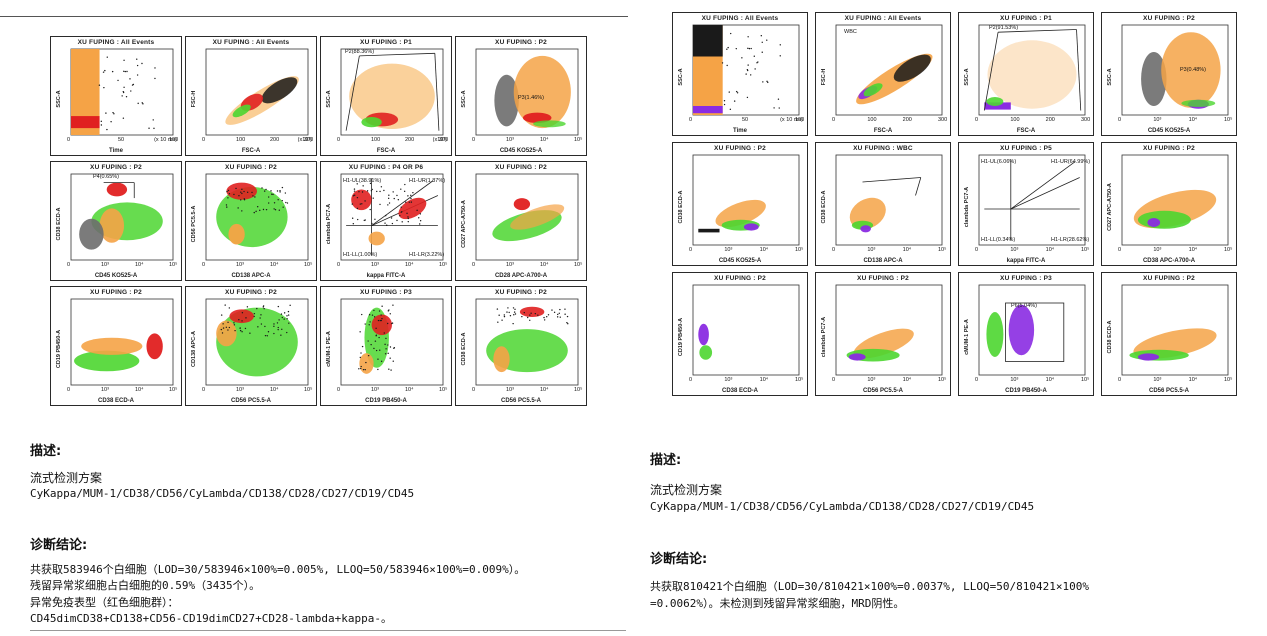 This screenshot has height=636, width=1267. I want to click on quadrant-label: H1-LR(28.62%), so click(1070, 240).